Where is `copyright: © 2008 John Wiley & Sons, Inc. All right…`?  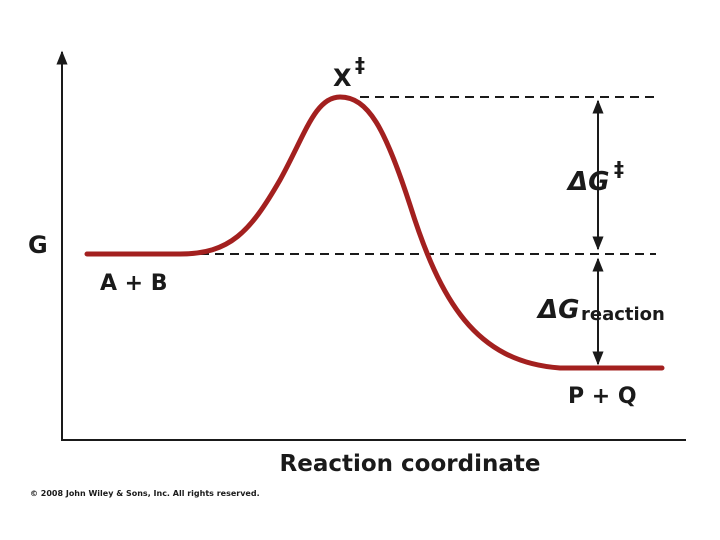
copyright: © 2008 John Wiley & Sons, Inc. All right… is located at coordinates (145, 493).